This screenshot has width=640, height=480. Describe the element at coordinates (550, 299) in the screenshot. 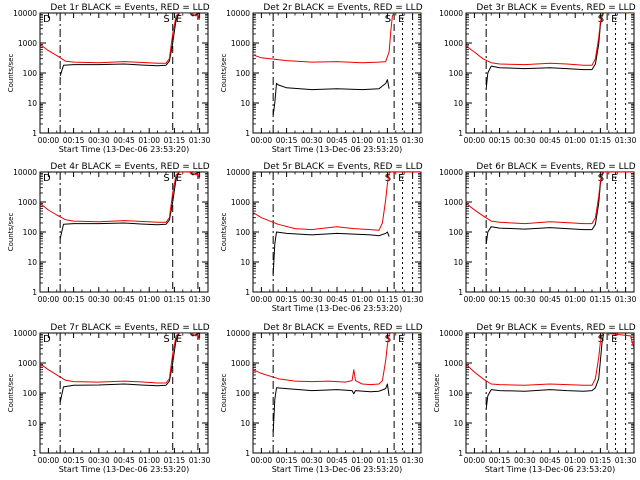

I see `x-tick-label: 00:45` at that location.